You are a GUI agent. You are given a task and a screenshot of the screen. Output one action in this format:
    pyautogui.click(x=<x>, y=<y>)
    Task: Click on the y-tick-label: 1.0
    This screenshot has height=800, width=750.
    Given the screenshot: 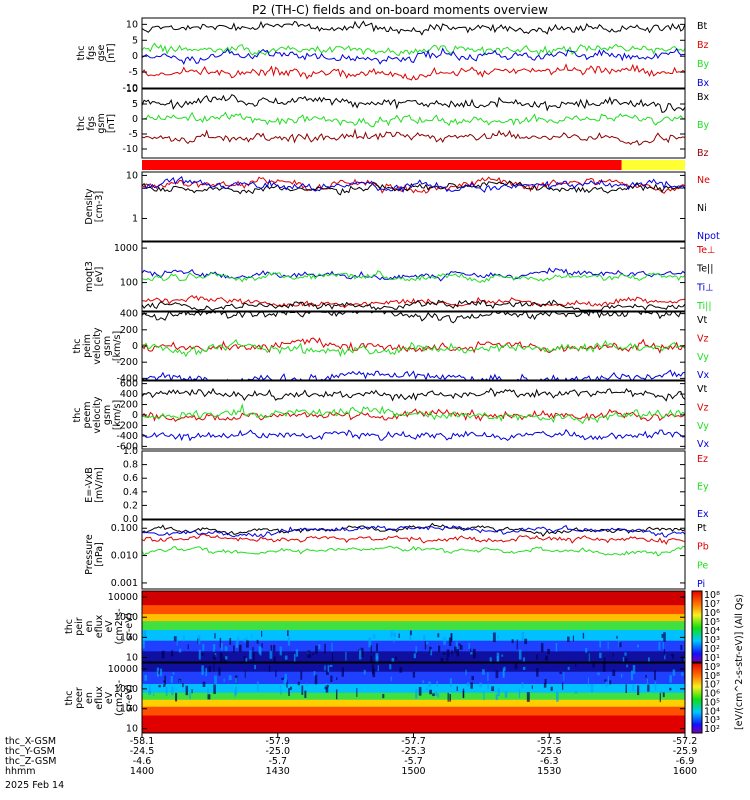 What is the action you would take?
    pyautogui.click(x=130, y=451)
    